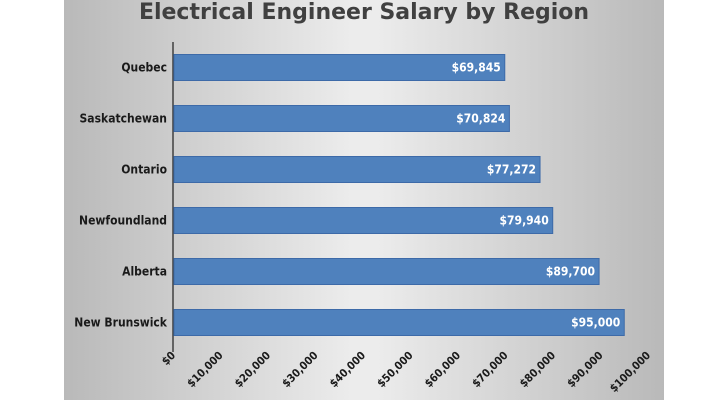 Image resolution: width=728 pixels, height=400 pixels. I want to click on data-label: $89,700, so click(570, 272).